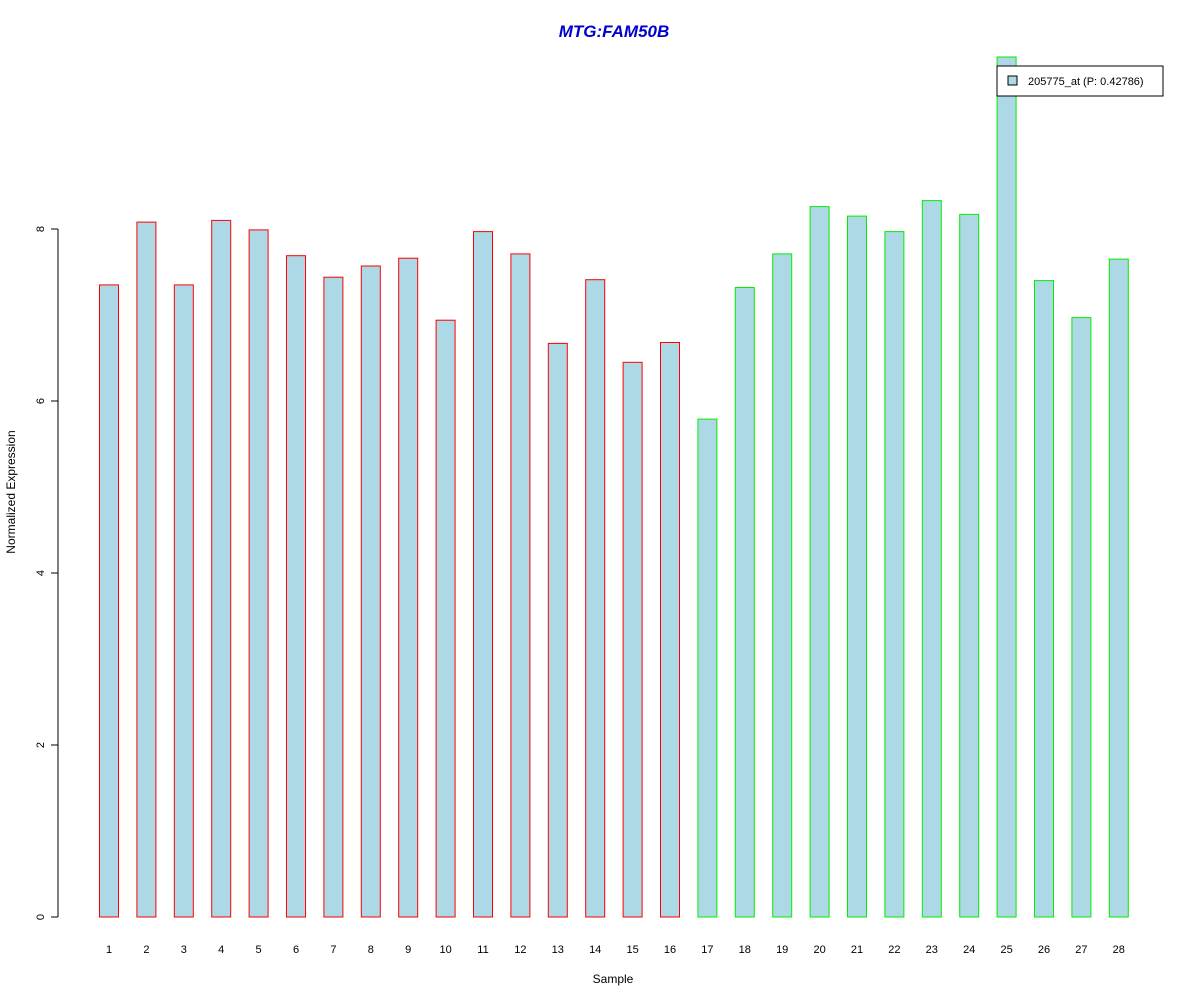  What do you see at coordinates (11, 491) in the screenshot?
I see `y-axis-label: Normalized Expression` at bounding box center [11, 491].